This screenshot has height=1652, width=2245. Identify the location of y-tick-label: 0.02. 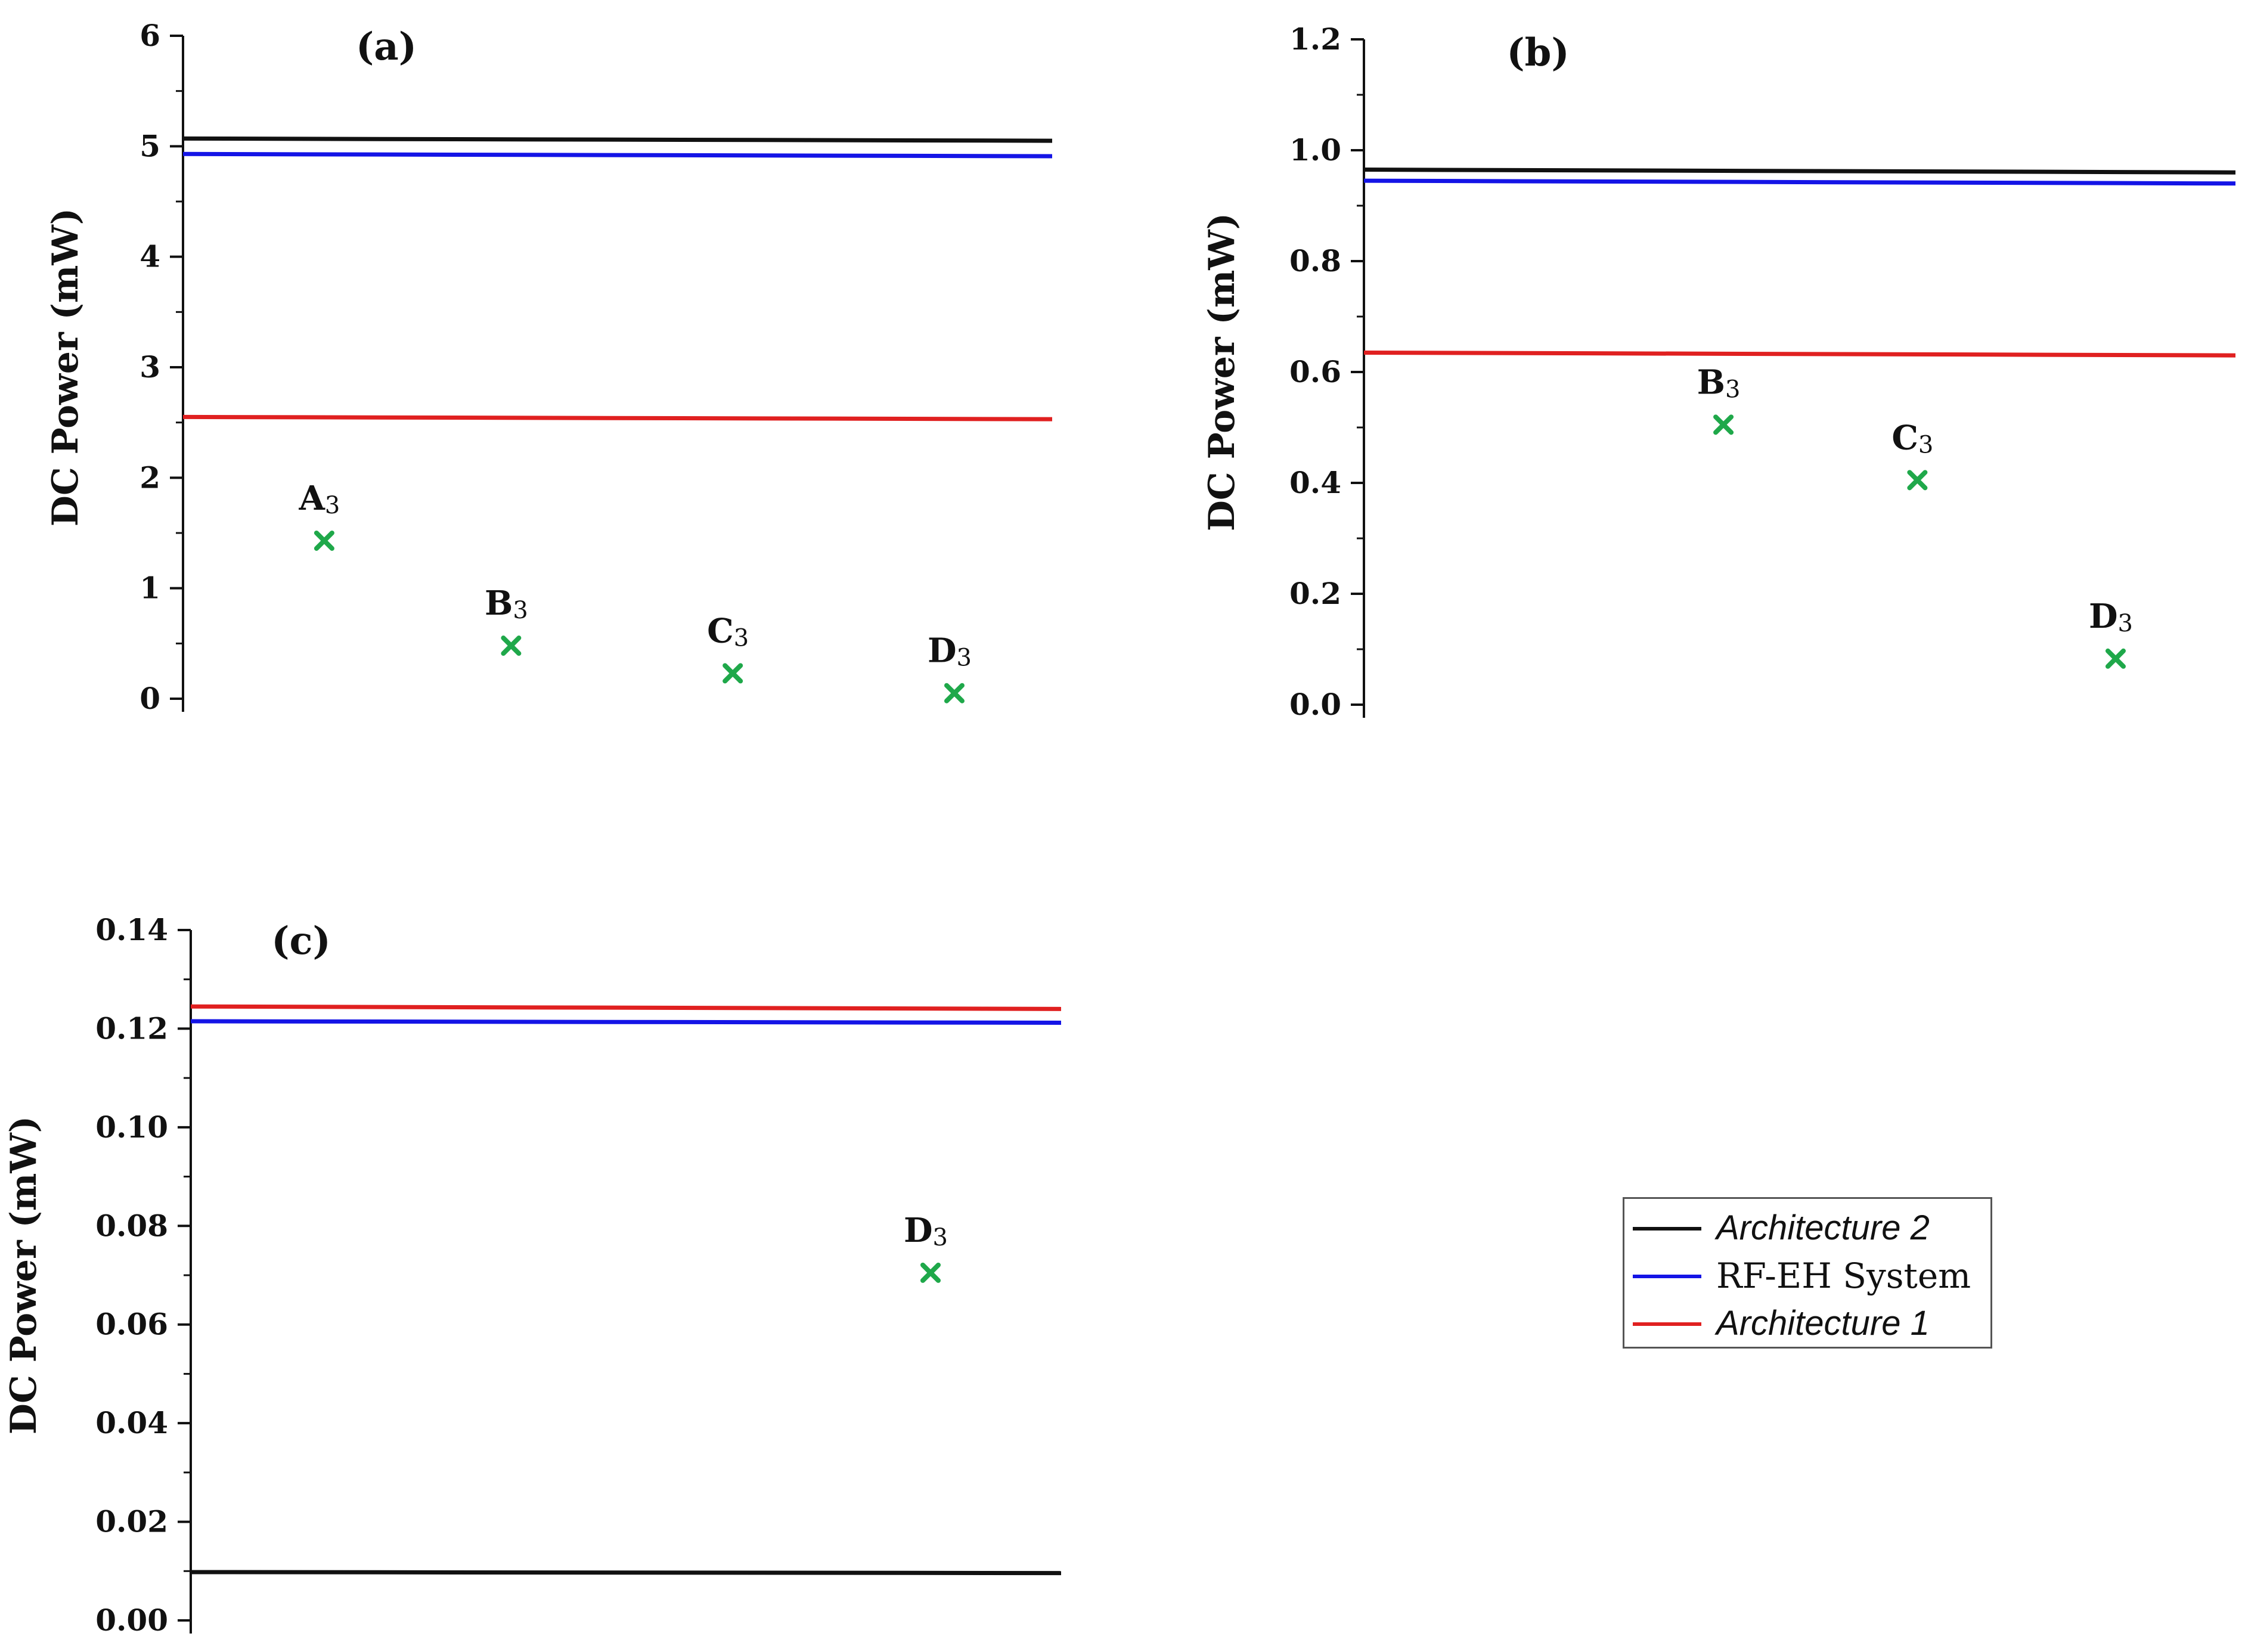
(132, 1521).